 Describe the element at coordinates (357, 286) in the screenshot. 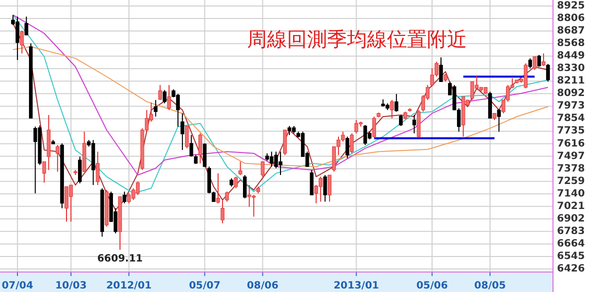

I see `x-tick-label: 2013/01` at that location.